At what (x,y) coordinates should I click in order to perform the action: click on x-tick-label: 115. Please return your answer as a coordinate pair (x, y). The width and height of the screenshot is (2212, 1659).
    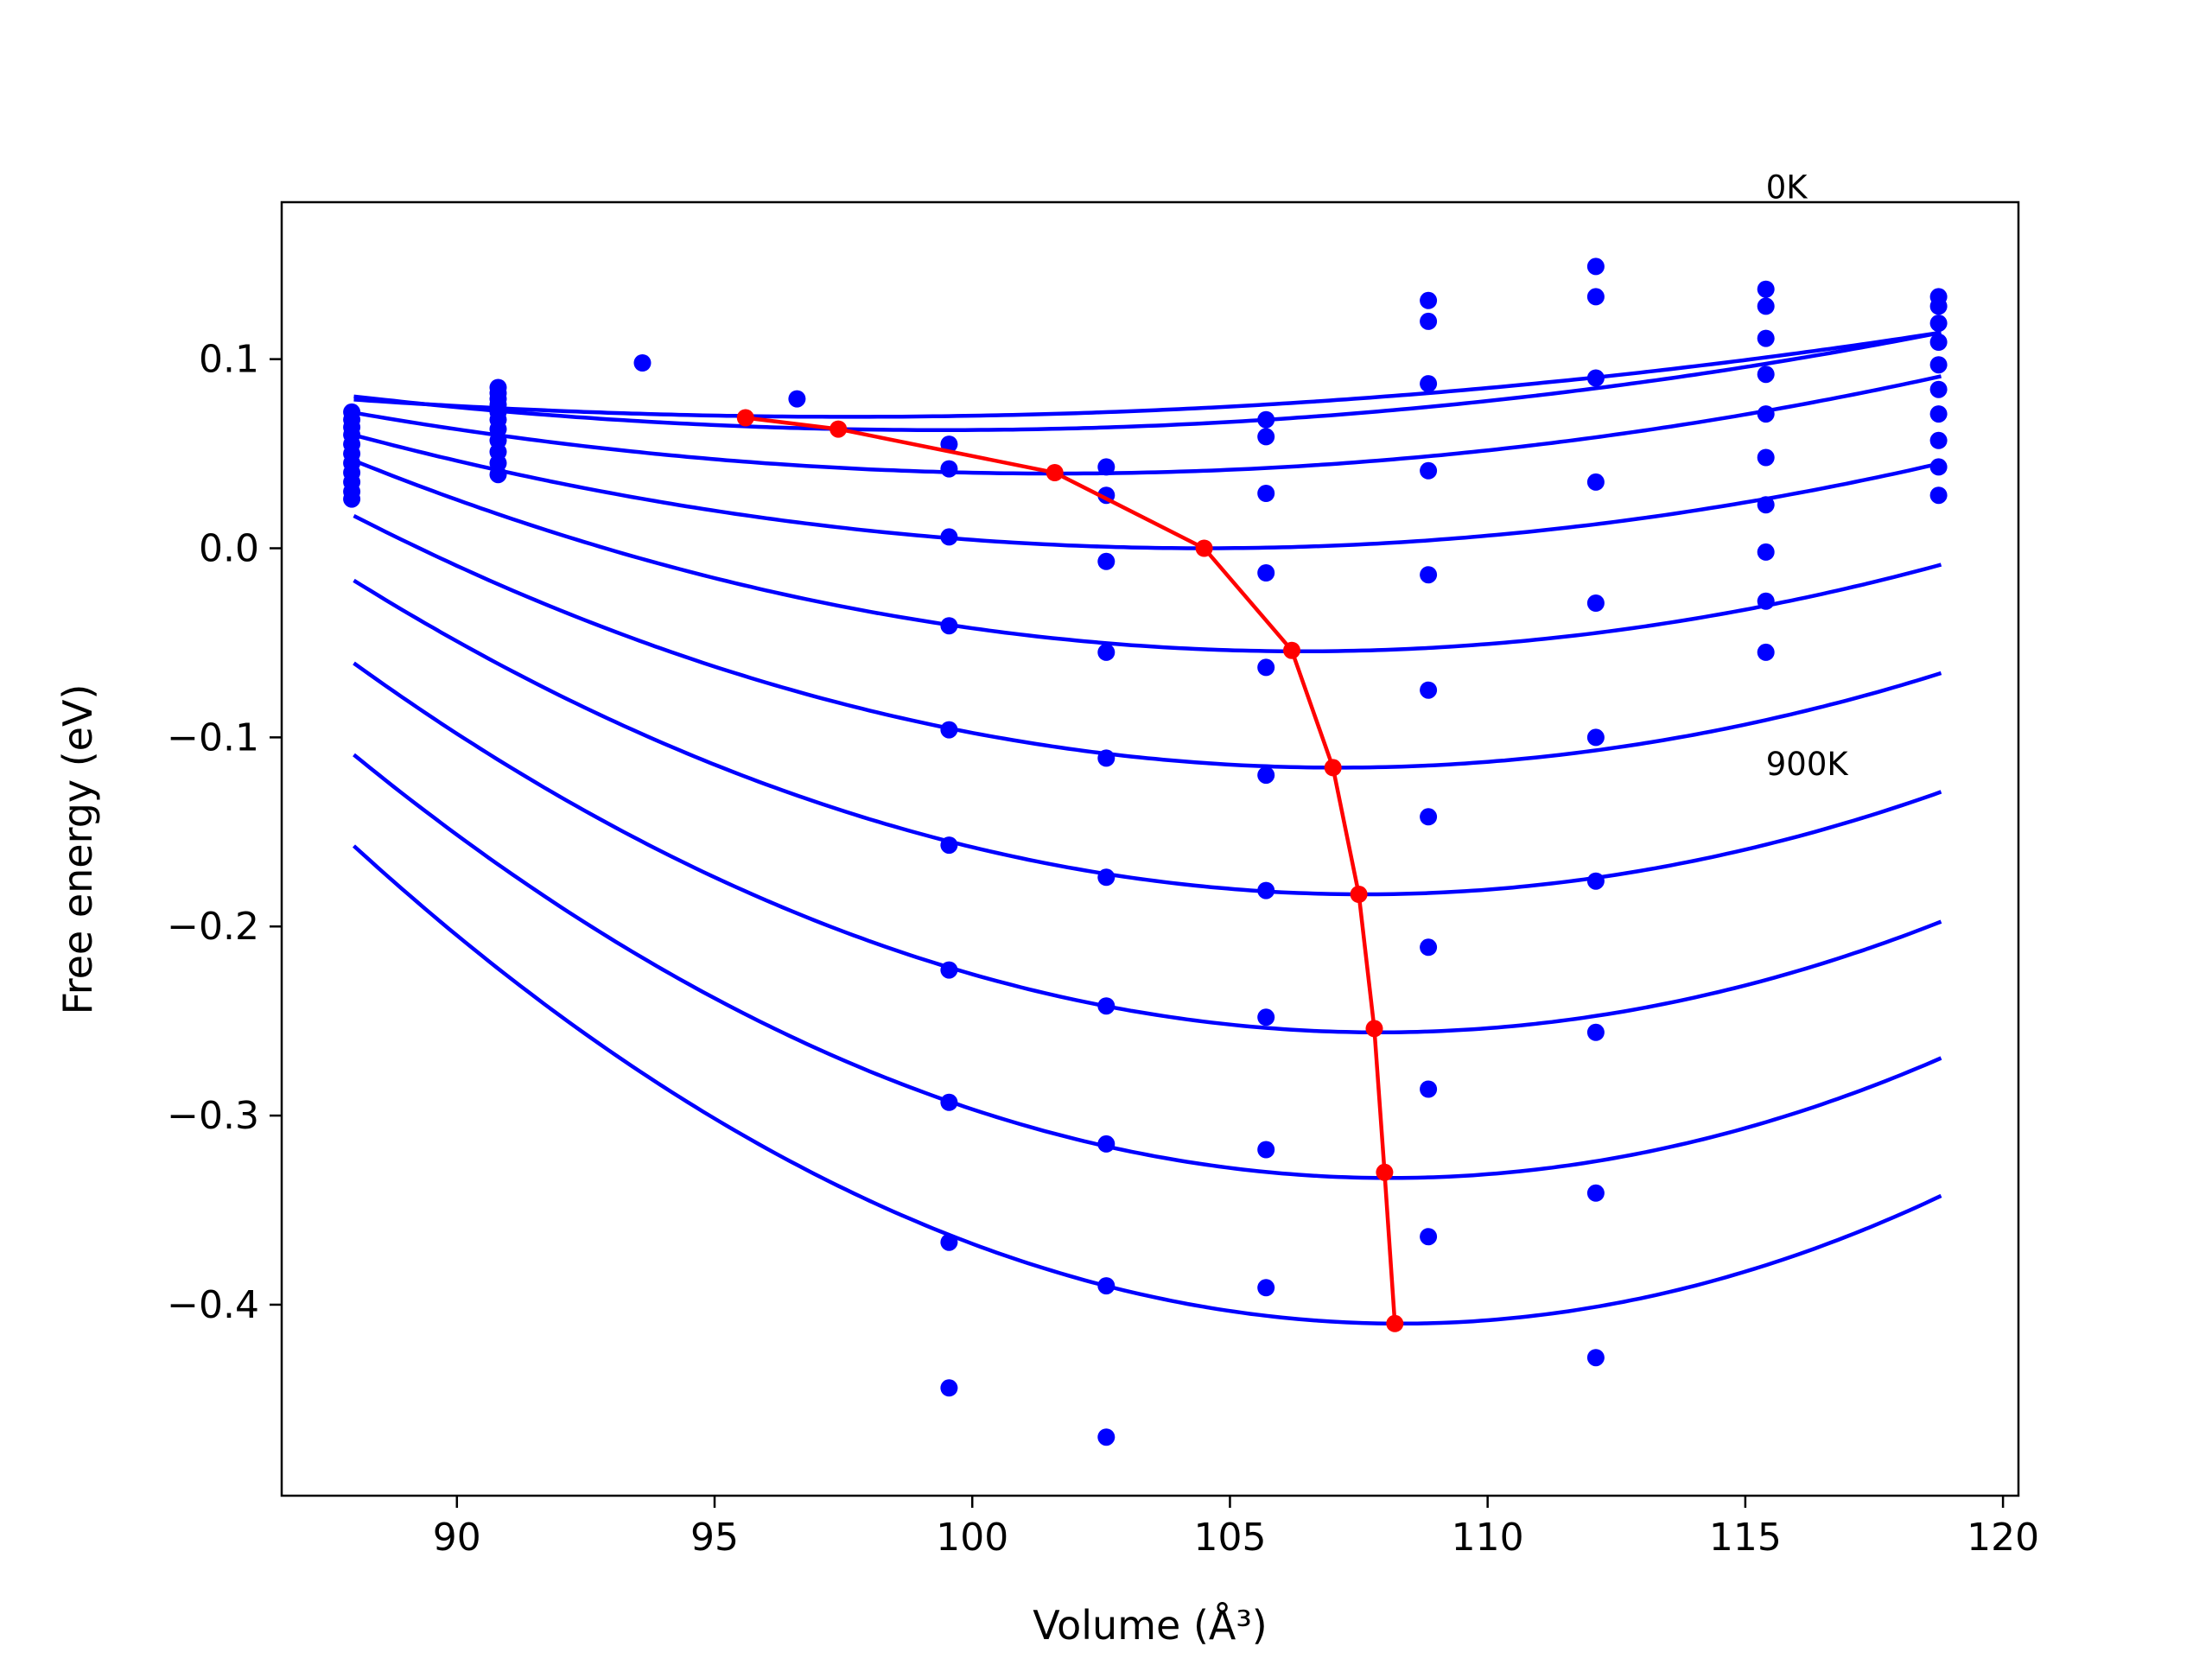
    Looking at the image, I should click on (1745, 1538).